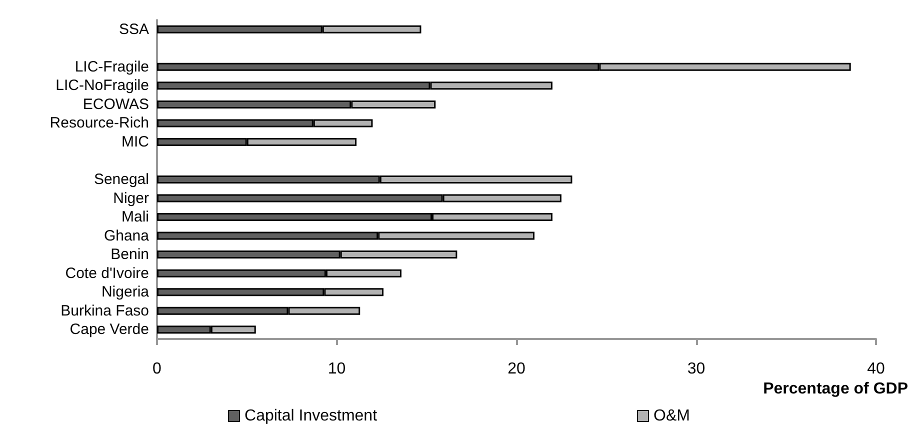 The height and width of the screenshot is (437, 918). I want to click on y-tick-label: Burkina Faso, so click(104, 311).